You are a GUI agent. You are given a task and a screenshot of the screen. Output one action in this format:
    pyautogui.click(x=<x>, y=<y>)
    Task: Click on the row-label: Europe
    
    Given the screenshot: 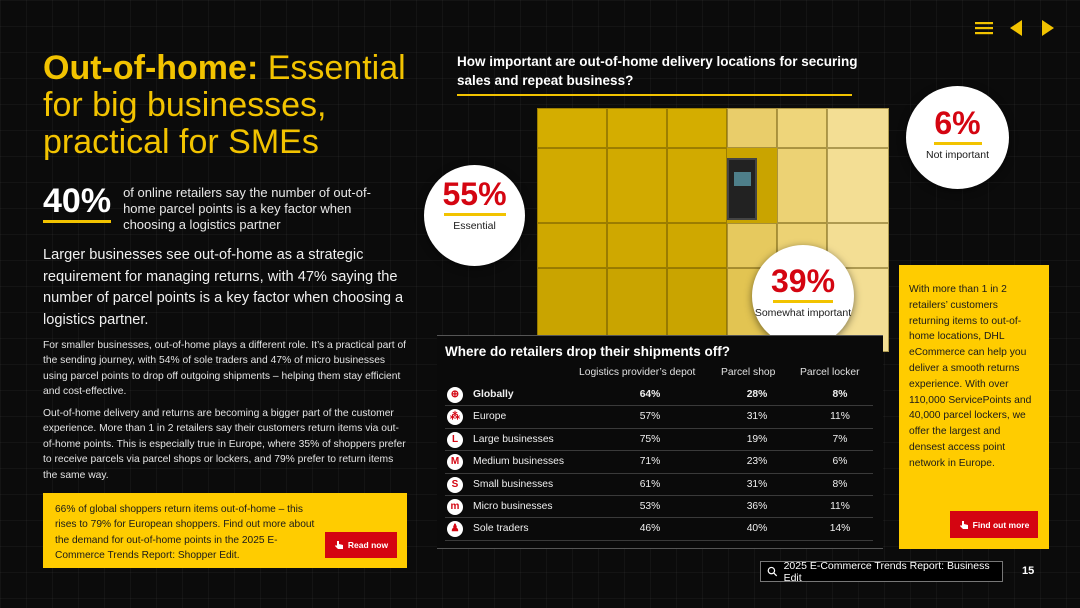 What is the action you would take?
    pyautogui.click(x=490, y=417)
    